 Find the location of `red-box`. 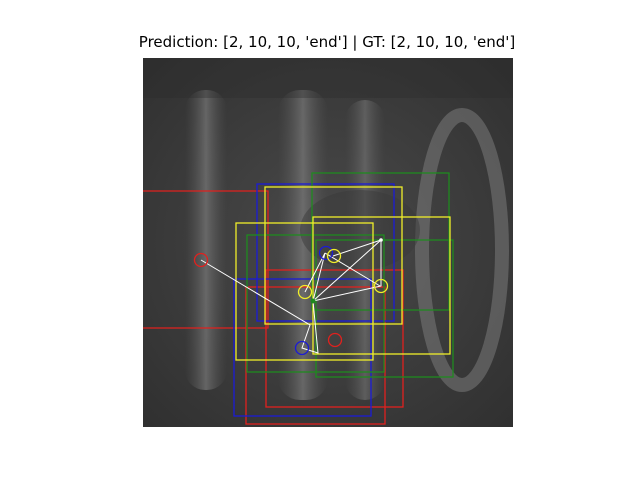

red-box is located at coordinates (334, 338).